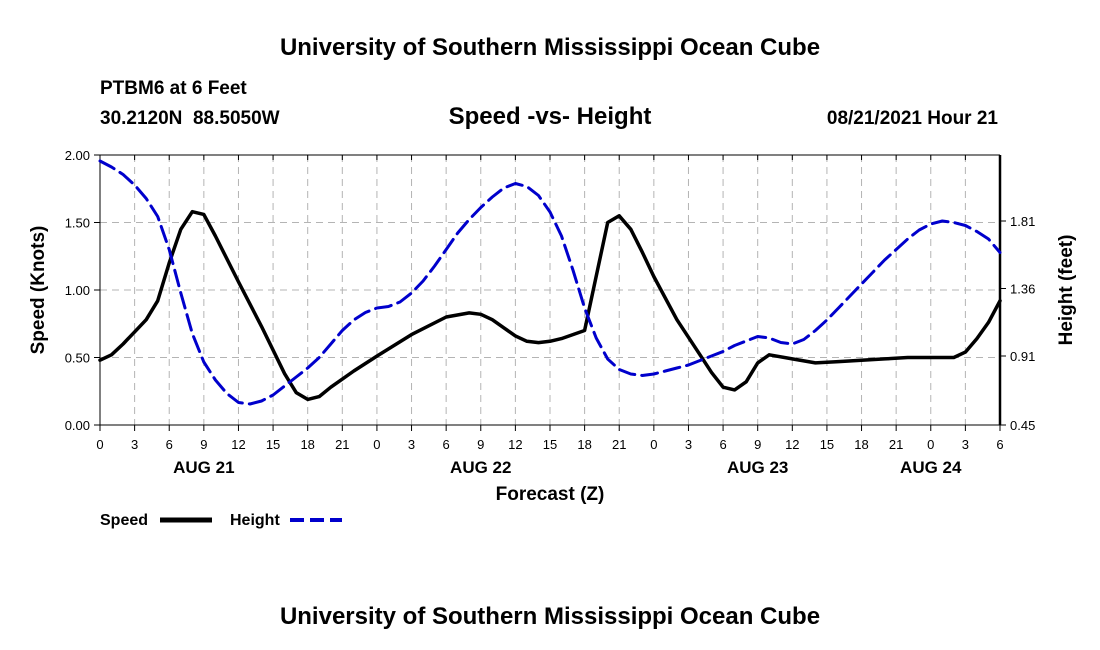 The width and height of the screenshot is (1100, 650). I want to click on y-tick-label: 1.00, so click(77, 290).